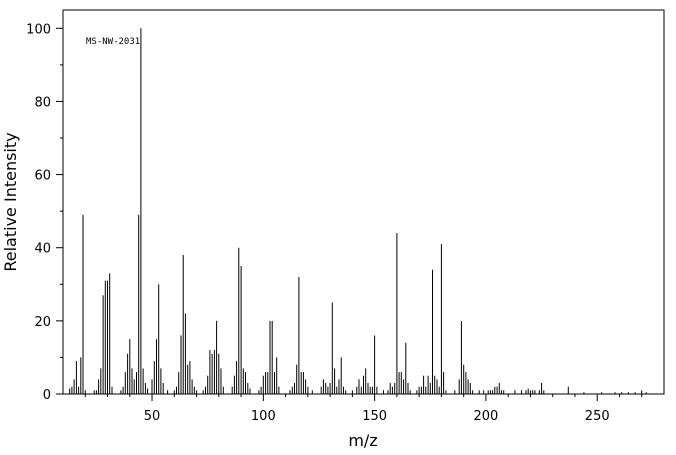 The image size is (676, 455). Describe the element at coordinates (38, 29) in the screenshot. I see `y-tick-label: 100` at that location.